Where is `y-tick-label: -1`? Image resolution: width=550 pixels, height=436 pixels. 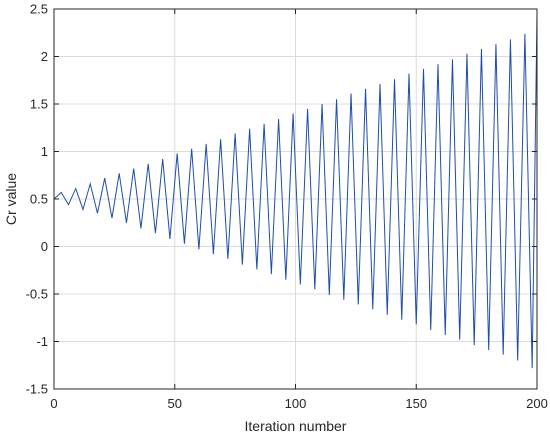 y-tick-label: -1 is located at coordinates (42, 341).